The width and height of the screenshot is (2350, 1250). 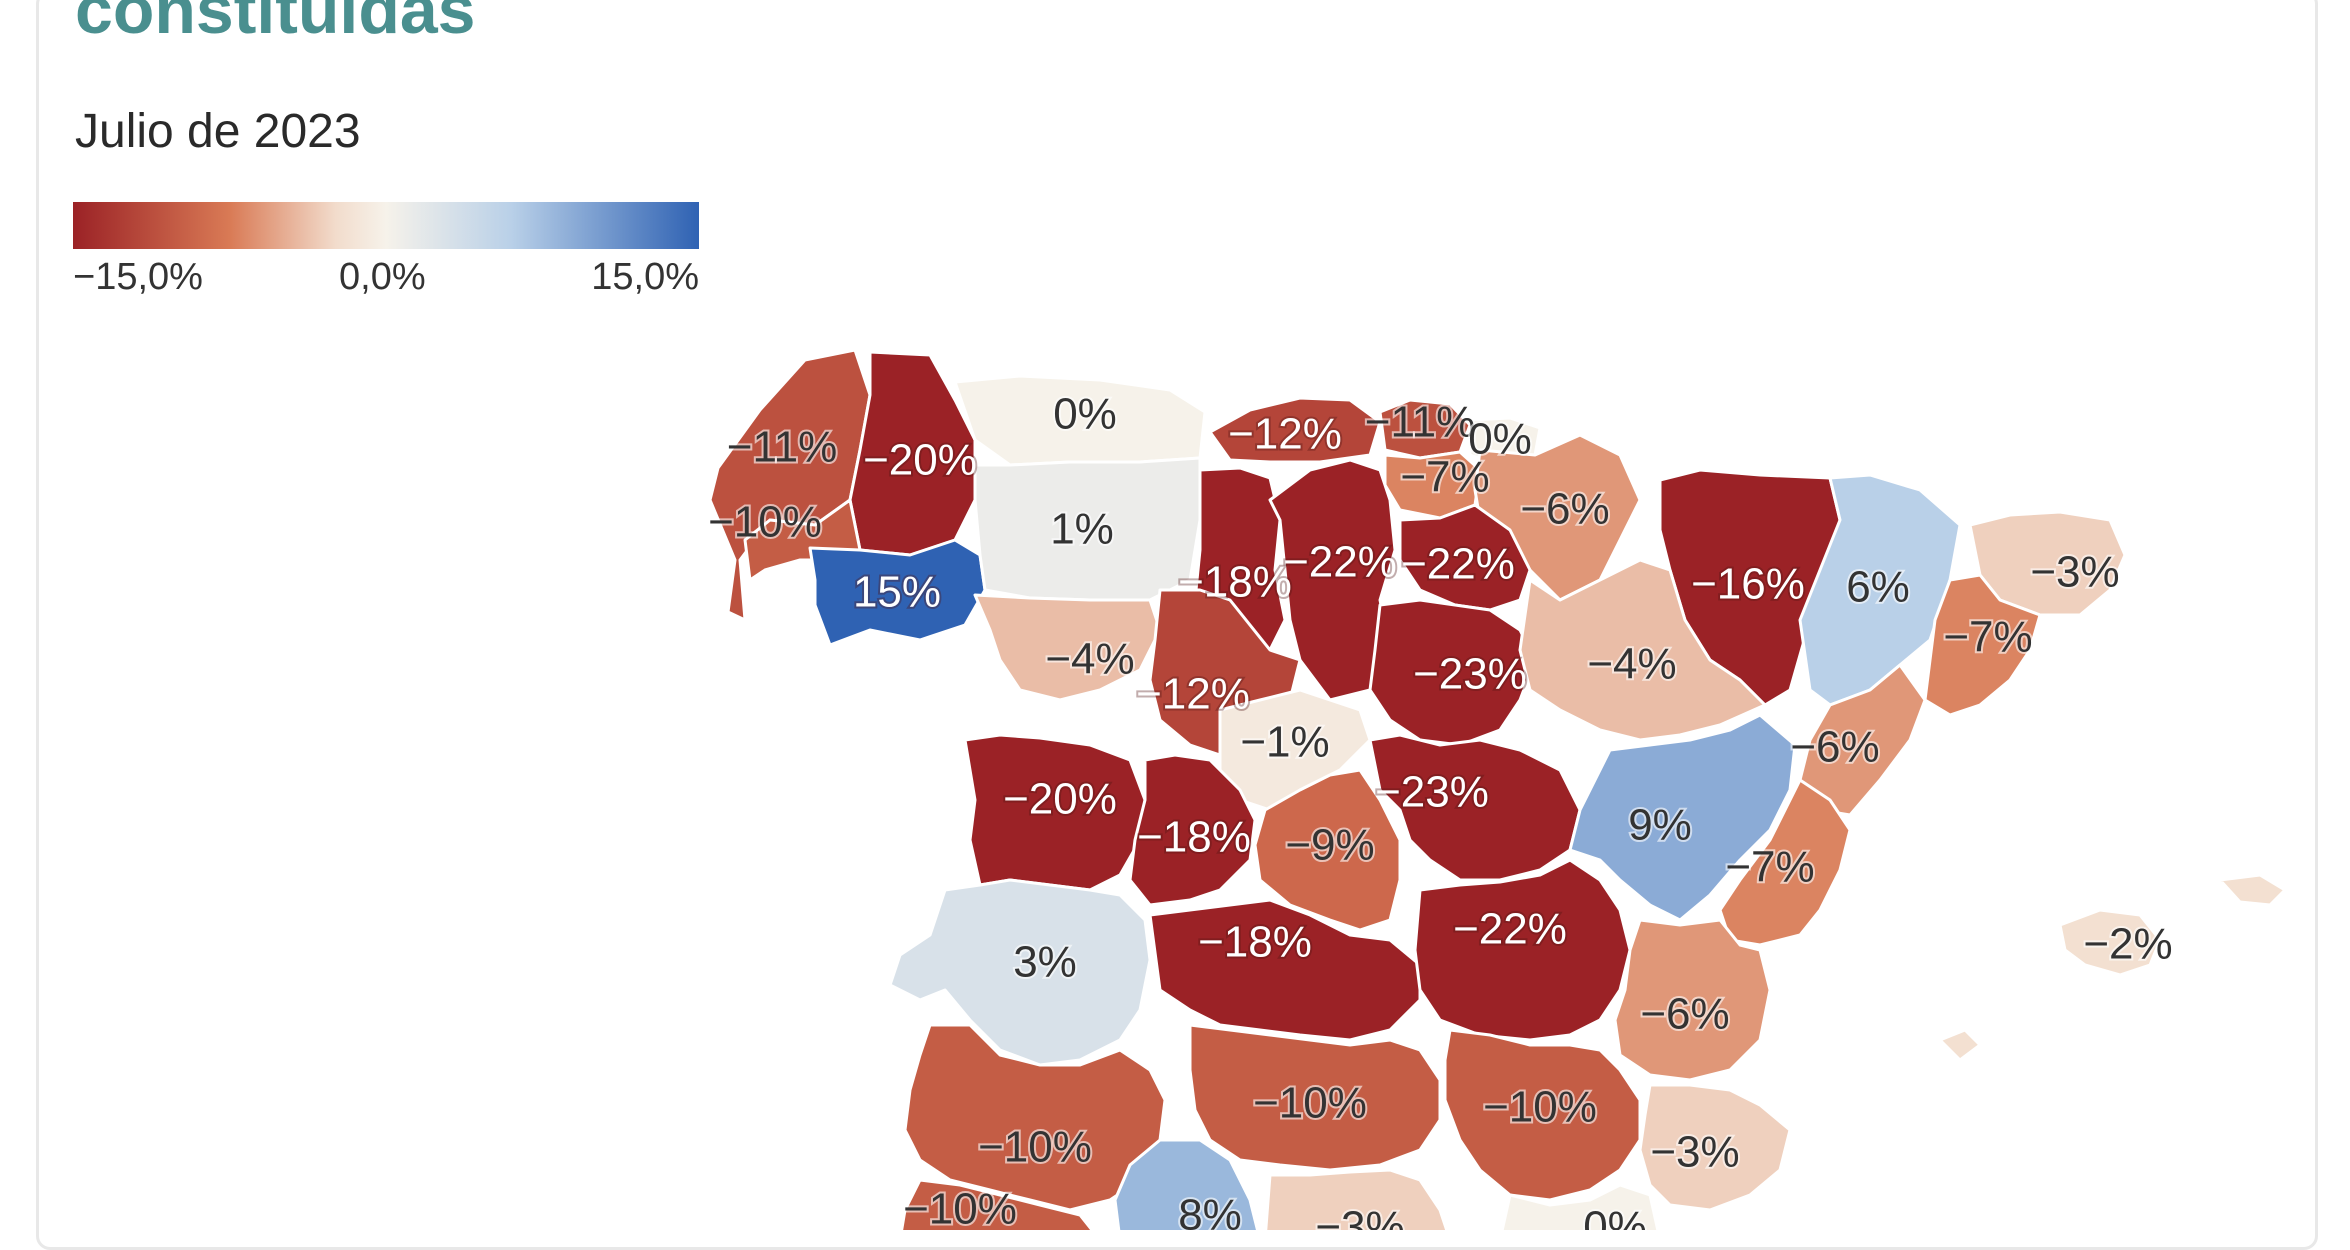 What do you see at coordinates (1082, 529) in the screenshot?
I see `province-value-label: 1%` at bounding box center [1082, 529].